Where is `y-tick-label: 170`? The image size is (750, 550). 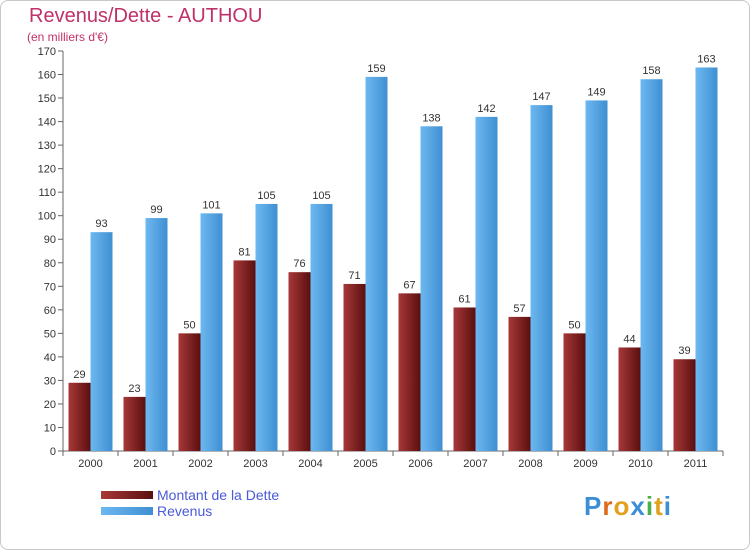
y-tick-label: 170 is located at coordinates (47, 52).